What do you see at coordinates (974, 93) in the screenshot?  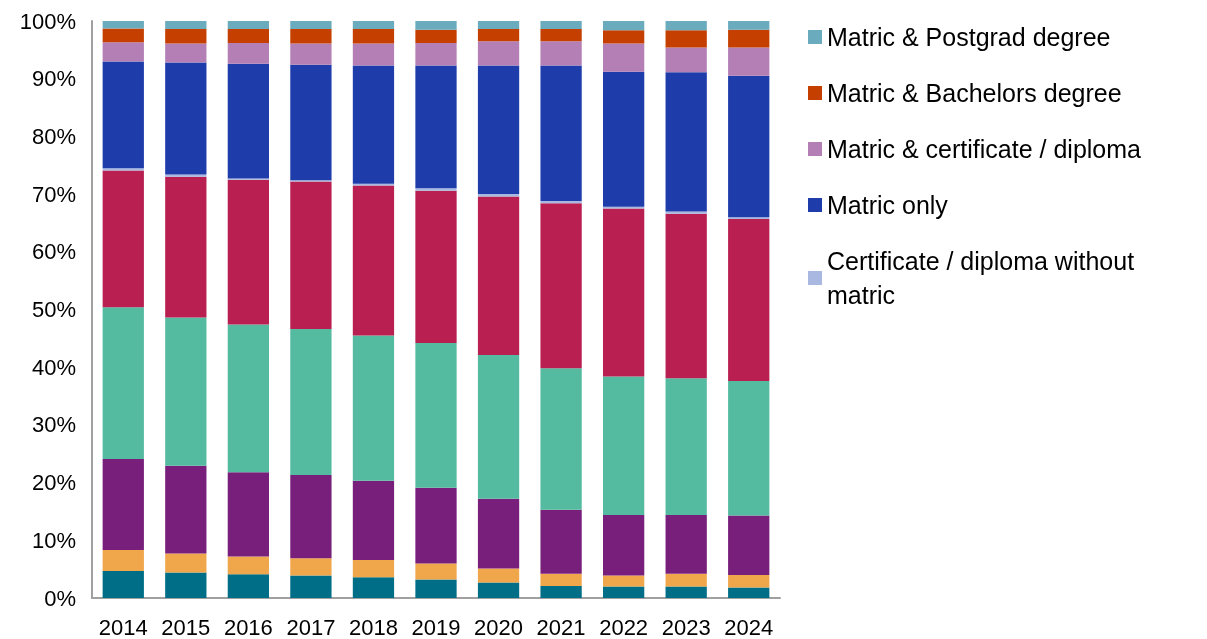 I see `legend-label: Matric & Bachelors degree` at bounding box center [974, 93].